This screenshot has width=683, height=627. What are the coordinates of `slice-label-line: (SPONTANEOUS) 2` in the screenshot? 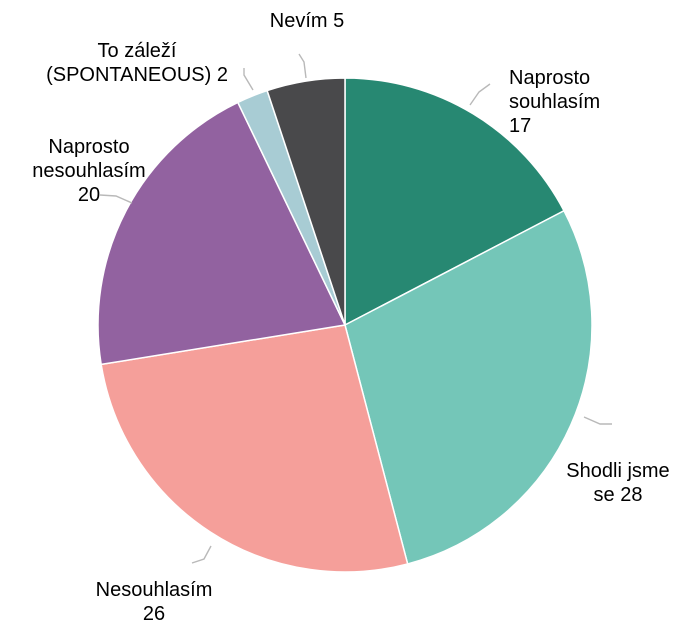 It's located at (137, 75).